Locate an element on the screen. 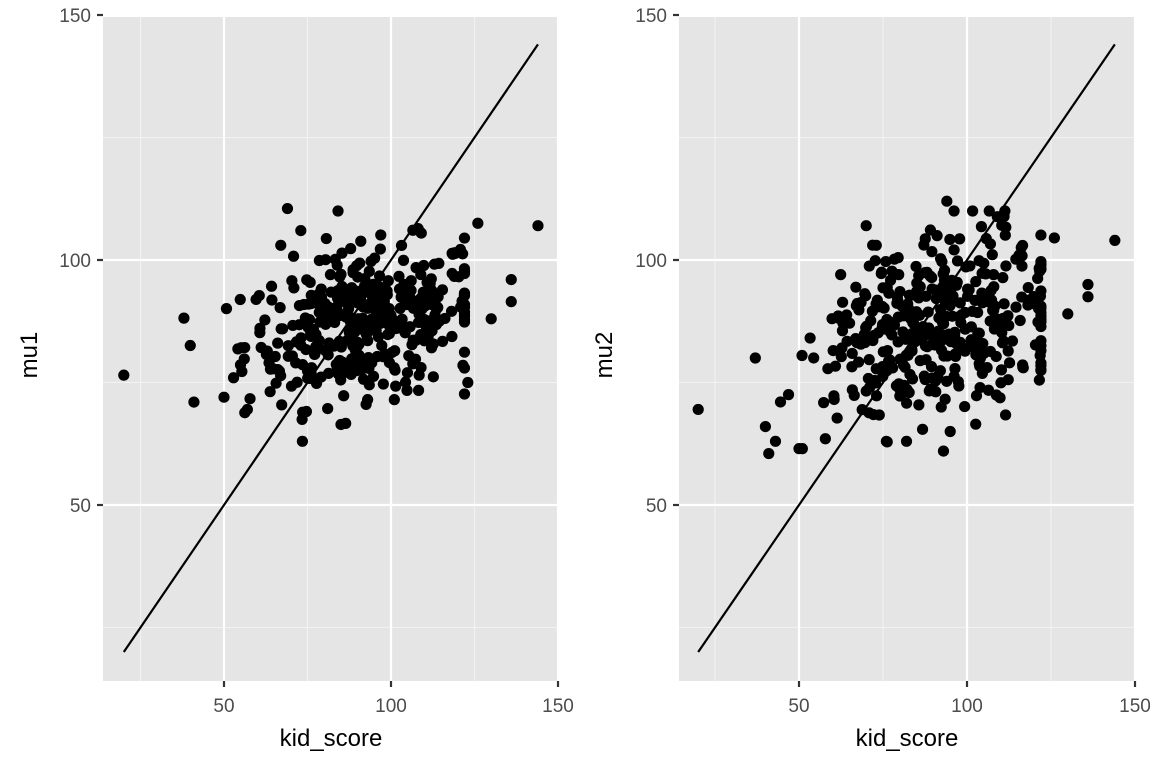  y-axis-title: mu1 is located at coordinates (29, 355).